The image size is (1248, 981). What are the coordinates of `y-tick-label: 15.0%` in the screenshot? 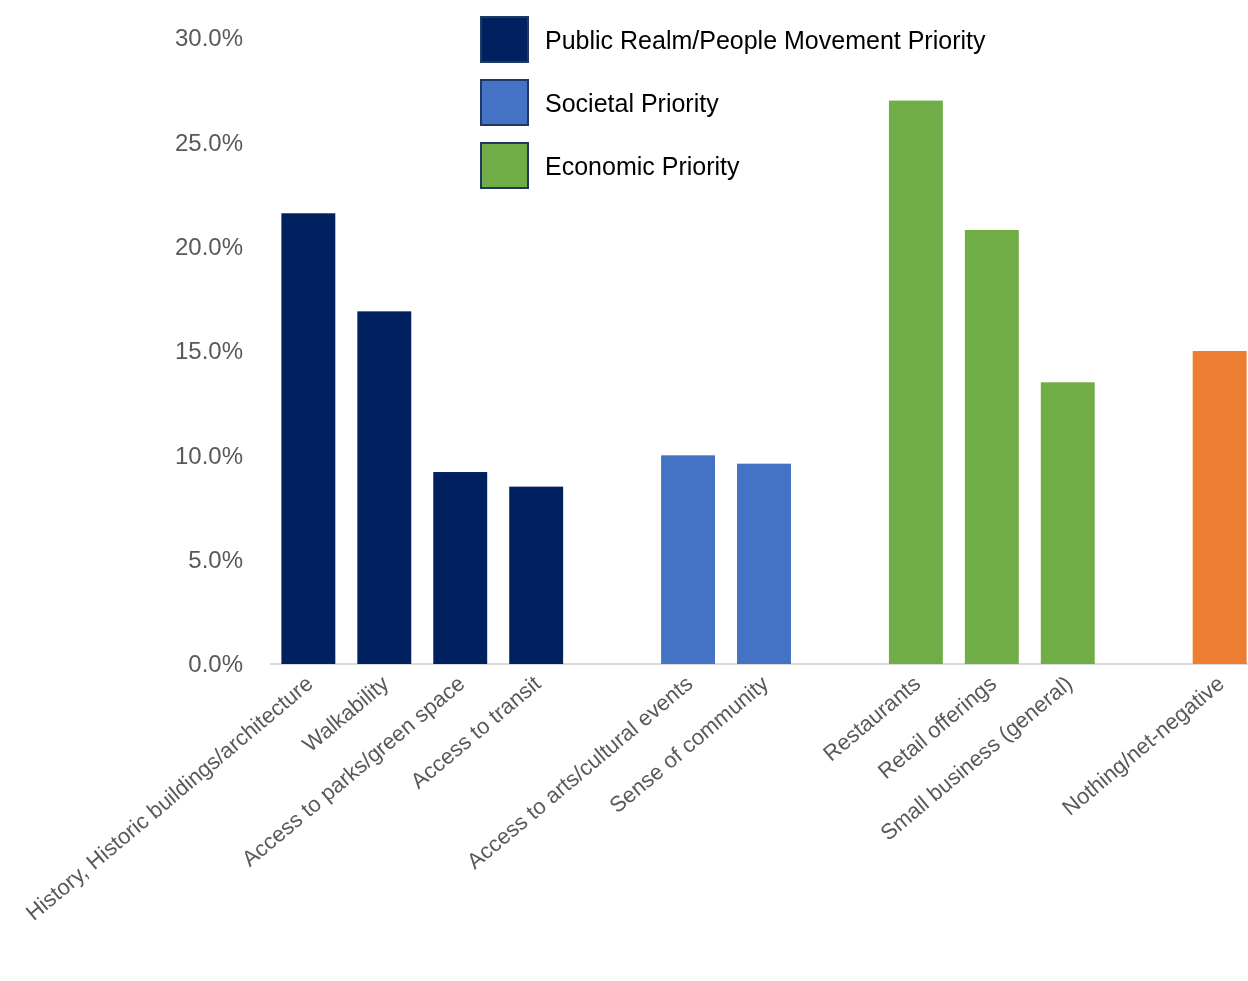 It's located at (208, 351).